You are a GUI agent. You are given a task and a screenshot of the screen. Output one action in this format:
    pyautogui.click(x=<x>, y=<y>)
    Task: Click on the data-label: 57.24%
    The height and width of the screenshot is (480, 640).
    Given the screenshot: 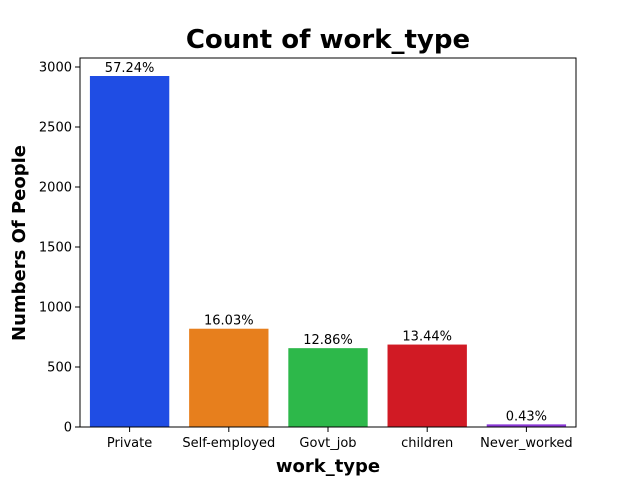 What is the action you would take?
    pyautogui.click(x=130, y=68)
    